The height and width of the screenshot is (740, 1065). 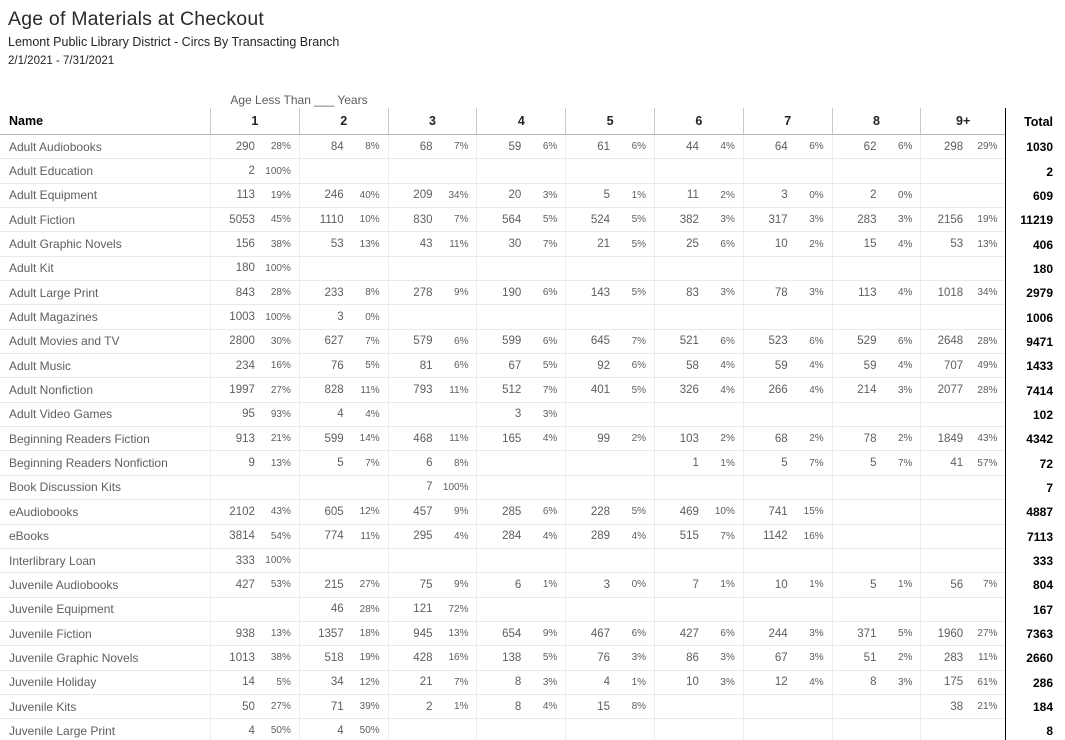 I want to click on percent-value: 11%, so click(x=459, y=244).